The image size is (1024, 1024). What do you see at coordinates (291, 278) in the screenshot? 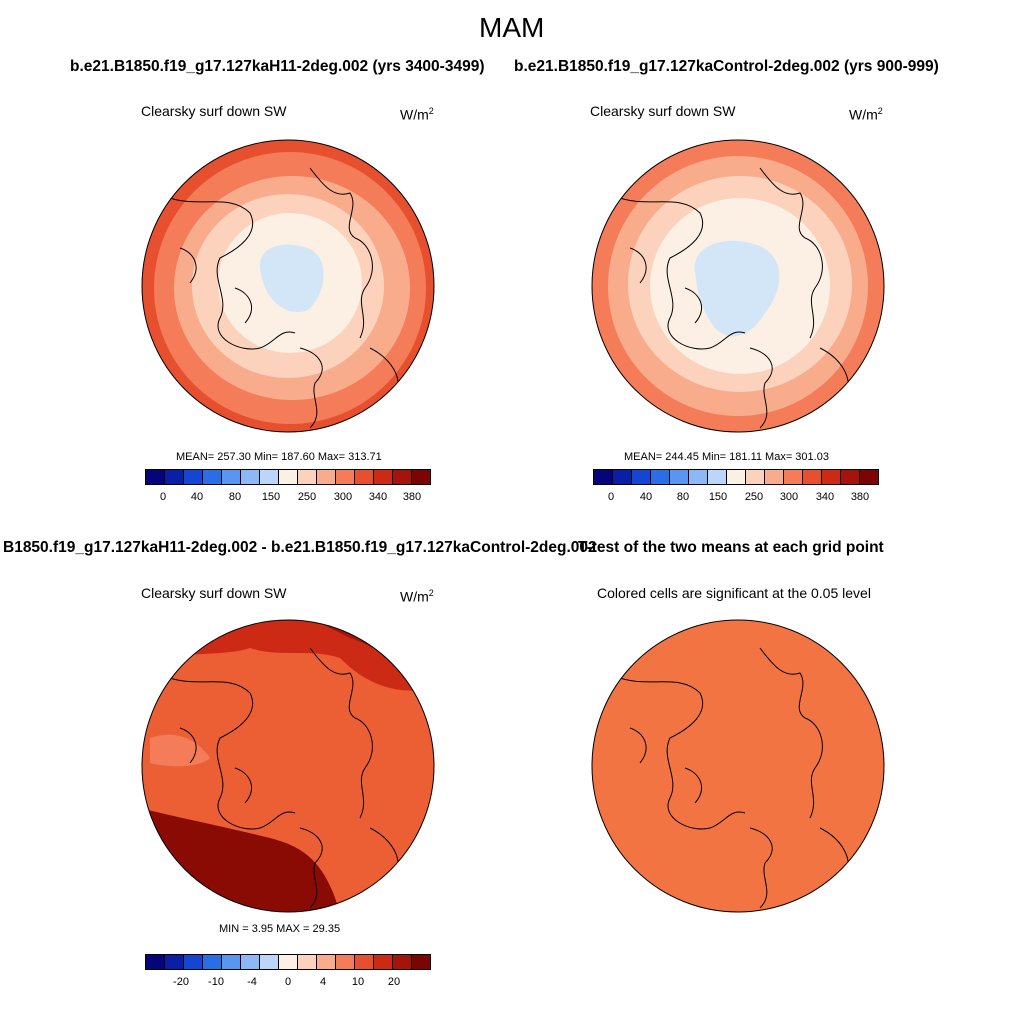
I see `panel1-sea-ice` at bounding box center [291, 278].